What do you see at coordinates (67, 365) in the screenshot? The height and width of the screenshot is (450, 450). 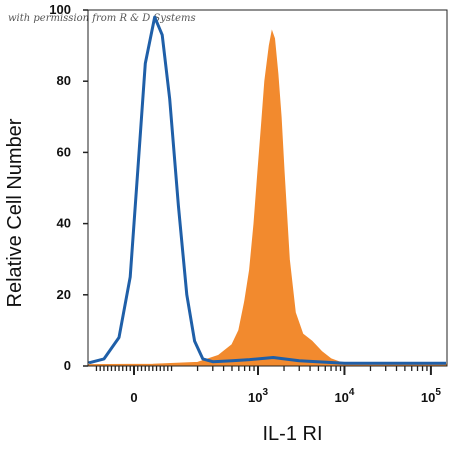 I see `y-tick-label: 0` at bounding box center [67, 365].